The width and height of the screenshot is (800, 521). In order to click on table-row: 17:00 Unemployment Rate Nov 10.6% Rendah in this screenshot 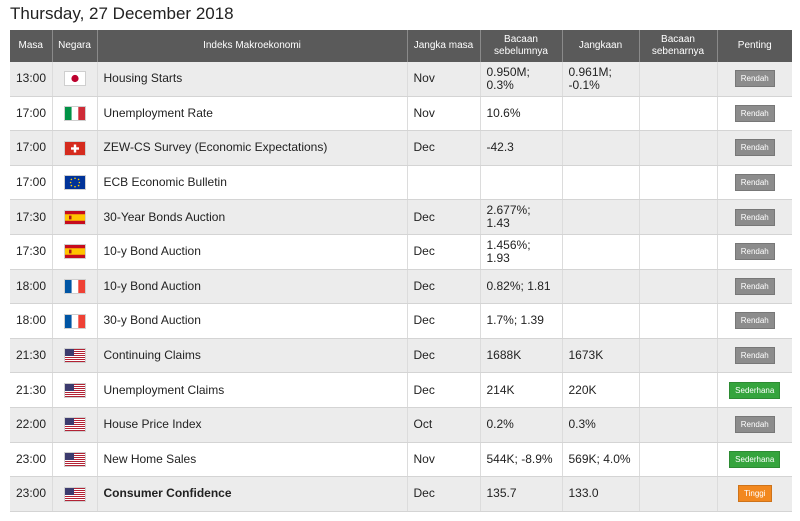, I will do `click(401, 114)`.